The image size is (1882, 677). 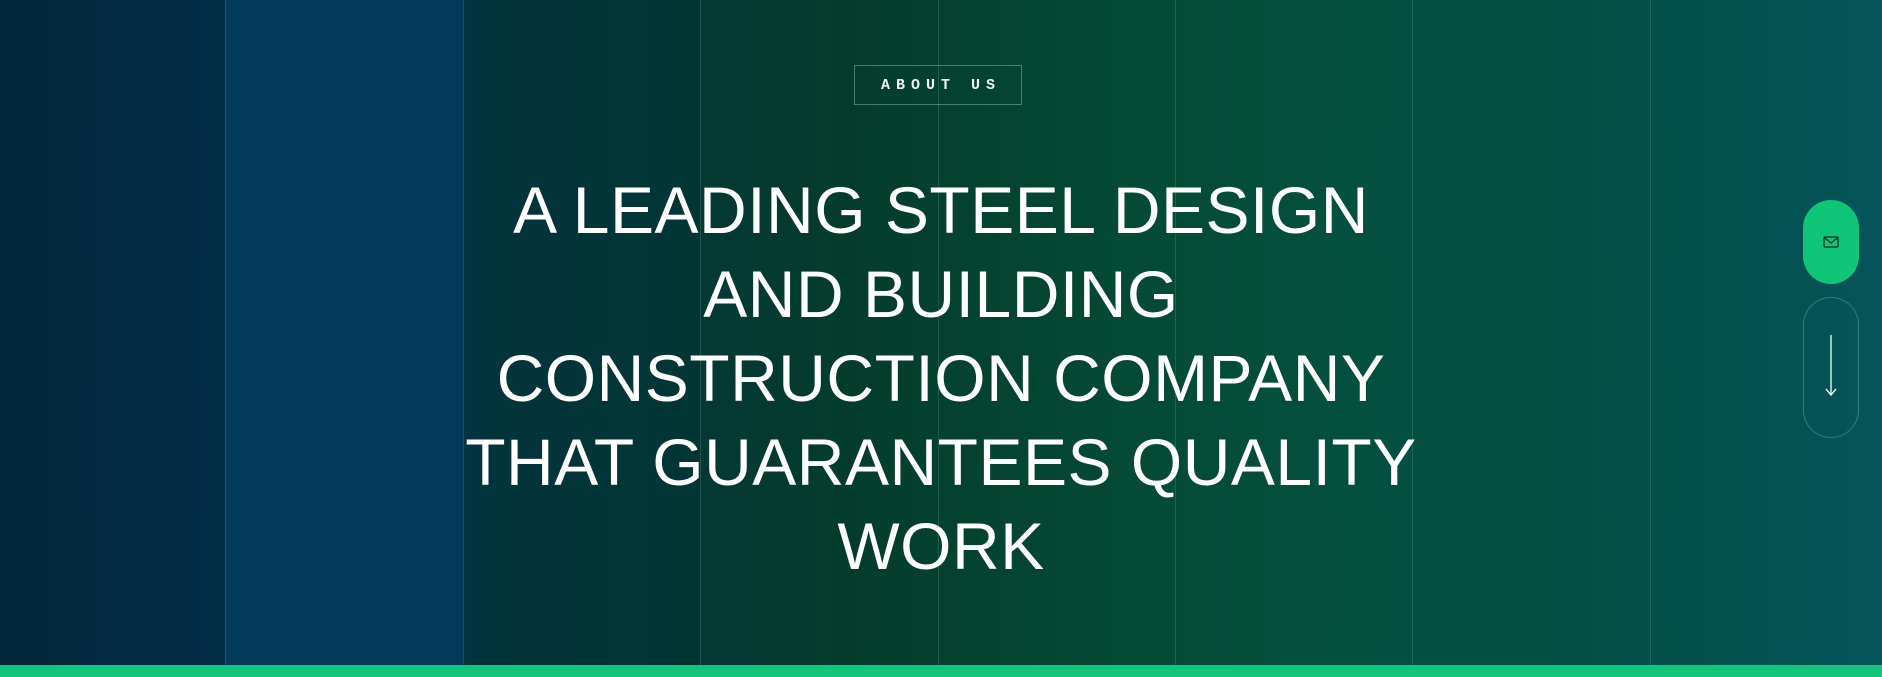 I want to click on mail-icon, so click(x=1831, y=242).